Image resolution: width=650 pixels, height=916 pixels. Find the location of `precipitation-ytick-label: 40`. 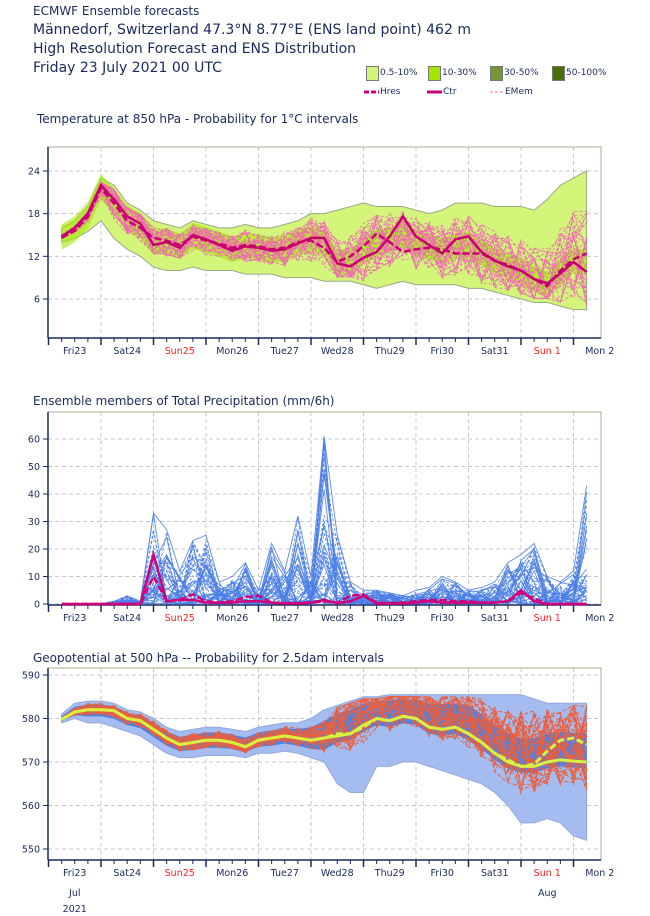

precipitation-ytick-label: 40 is located at coordinates (34, 495).